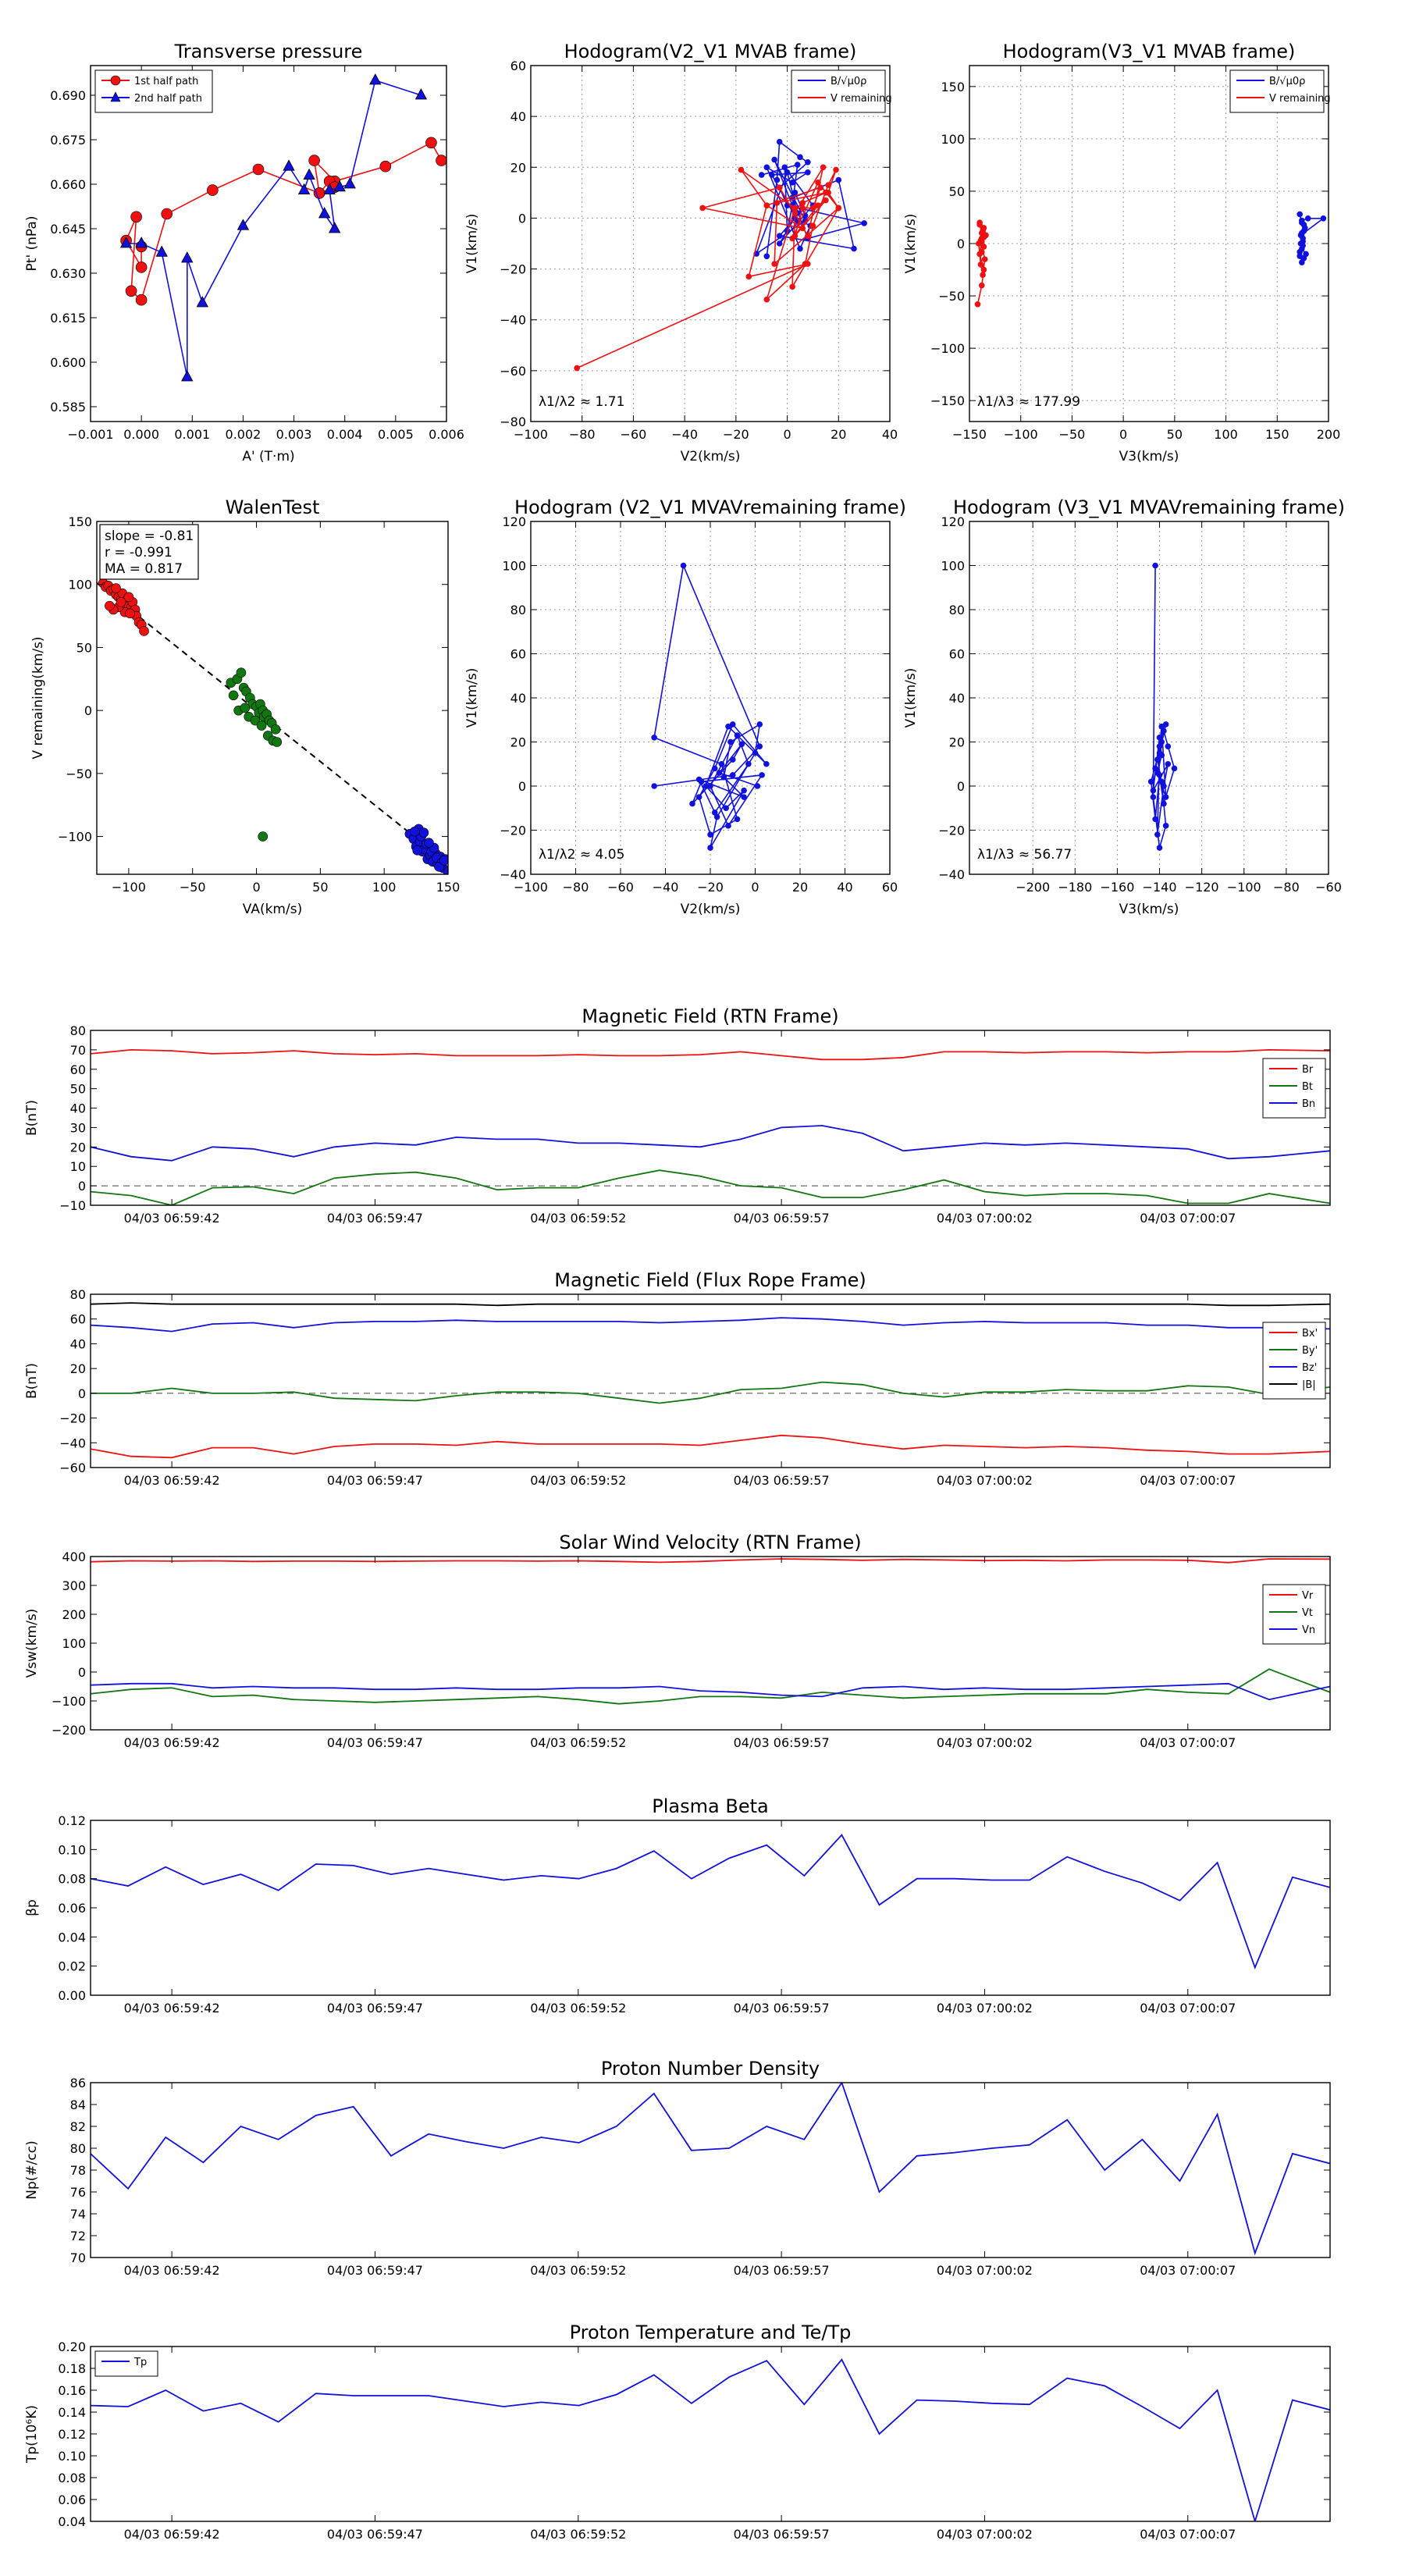 This screenshot has height=2576, width=1405. What do you see at coordinates (268, 456) in the screenshot?
I see `axis-label-x: A' (T·m)` at bounding box center [268, 456].